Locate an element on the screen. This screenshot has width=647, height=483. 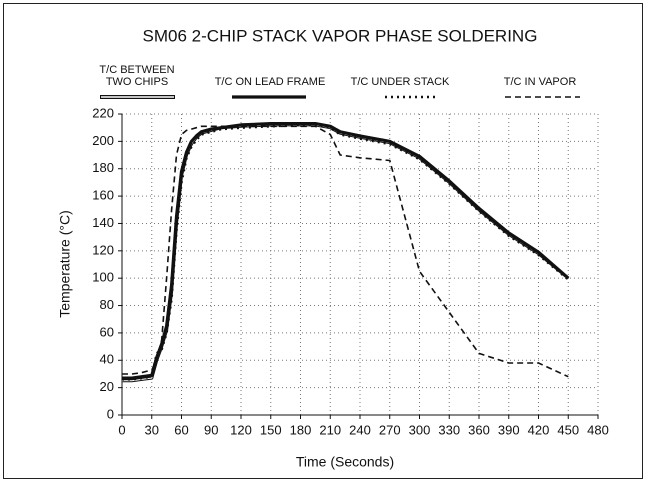
x-tick-label: 60 is located at coordinates (181, 429).